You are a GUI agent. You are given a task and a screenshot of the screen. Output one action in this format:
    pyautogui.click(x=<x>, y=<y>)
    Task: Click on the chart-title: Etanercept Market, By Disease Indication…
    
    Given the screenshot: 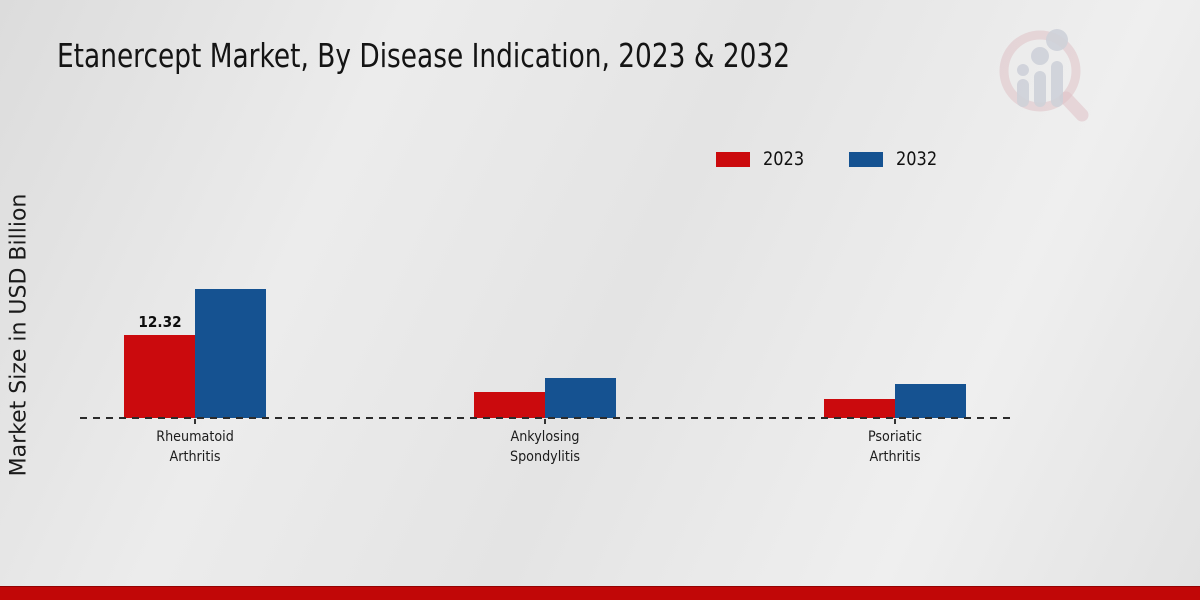 What is the action you would take?
    pyautogui.click(x=423, y=55)
    